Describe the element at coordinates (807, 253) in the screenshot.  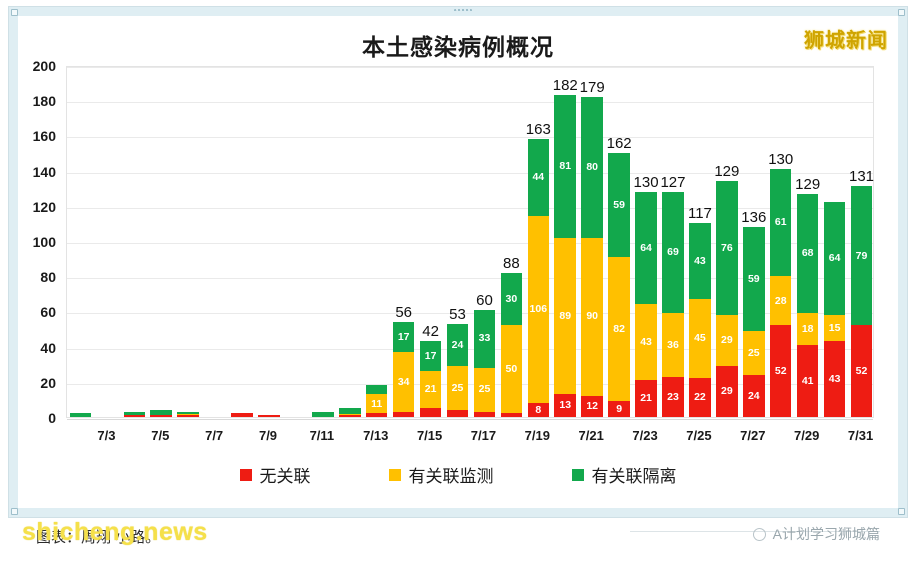
I see `bar-segment-有关联隔离: 68` at that location.